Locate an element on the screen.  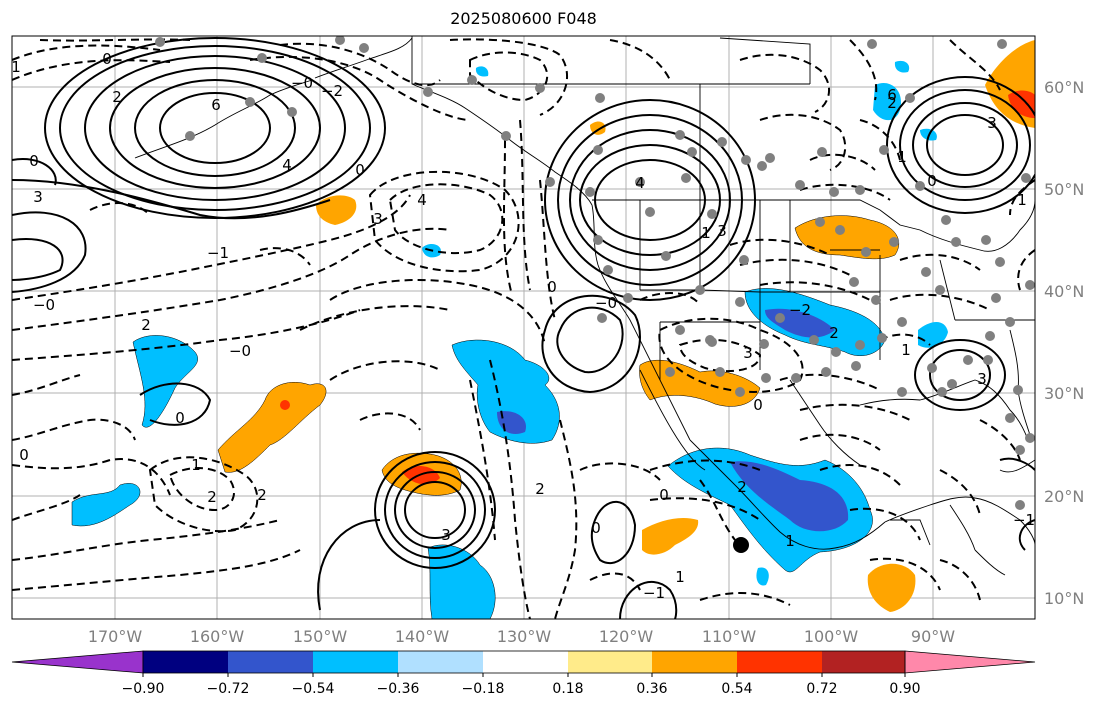
lon-label: 90°W is located at coordinates (933, 636).